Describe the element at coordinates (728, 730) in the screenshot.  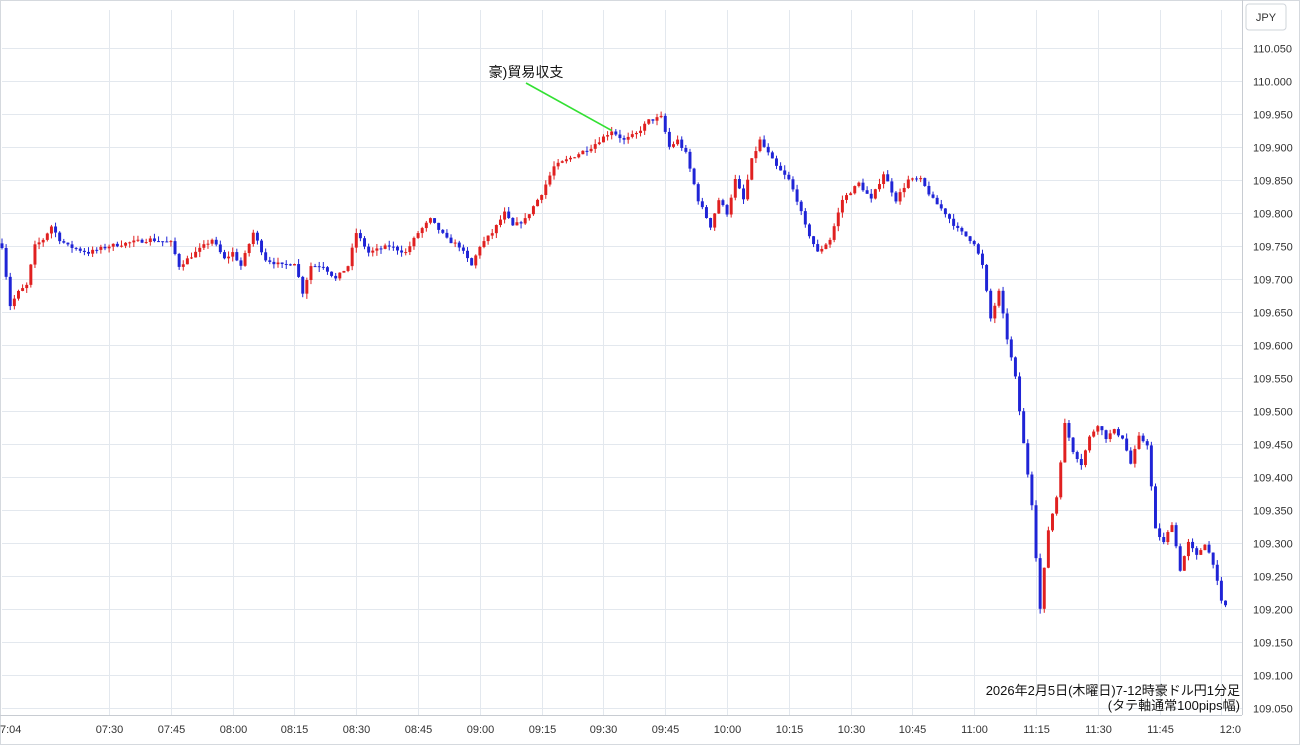
I see `x-tick-label: 10:00` at that location.